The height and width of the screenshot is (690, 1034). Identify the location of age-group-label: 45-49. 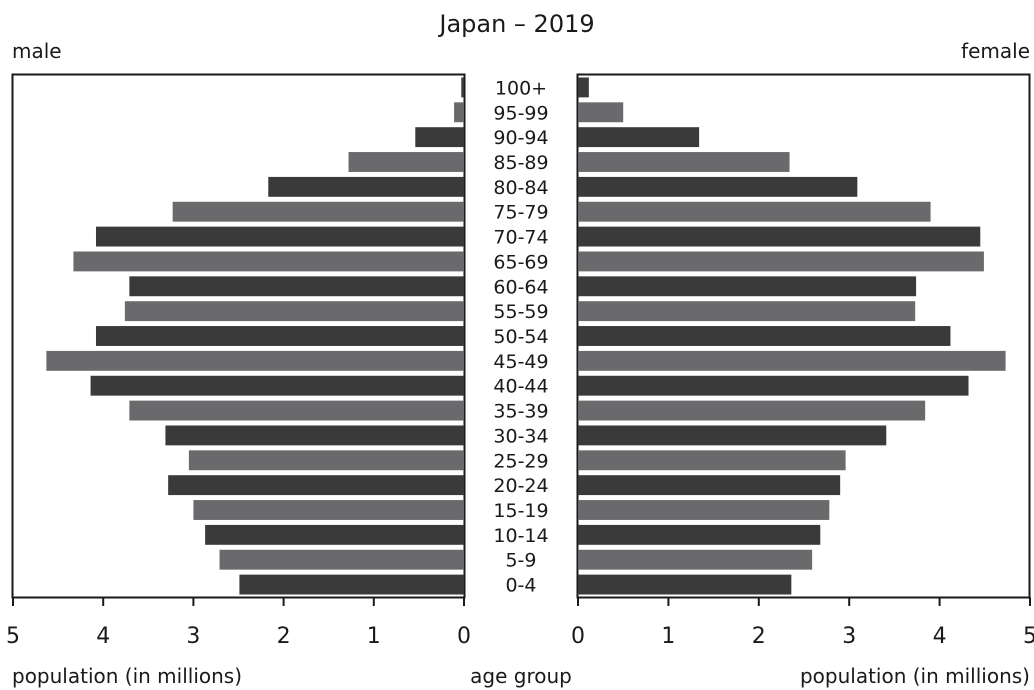
(520, 362).